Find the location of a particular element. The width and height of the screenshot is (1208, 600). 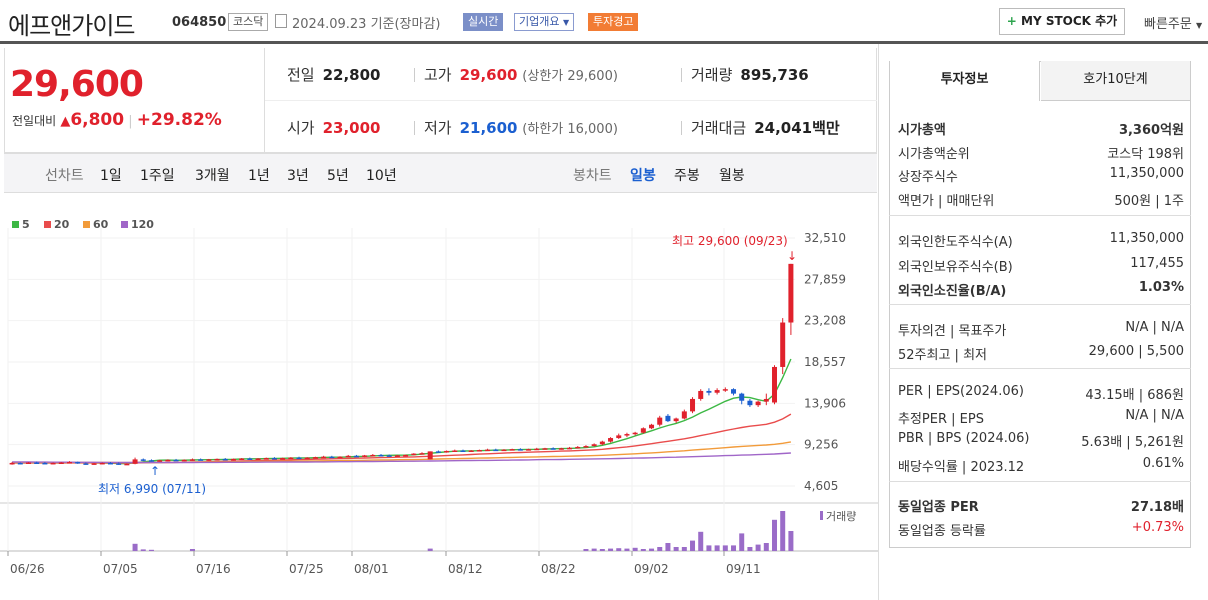

info-label-0: 시가총액 is located at coordinates (922, 130).